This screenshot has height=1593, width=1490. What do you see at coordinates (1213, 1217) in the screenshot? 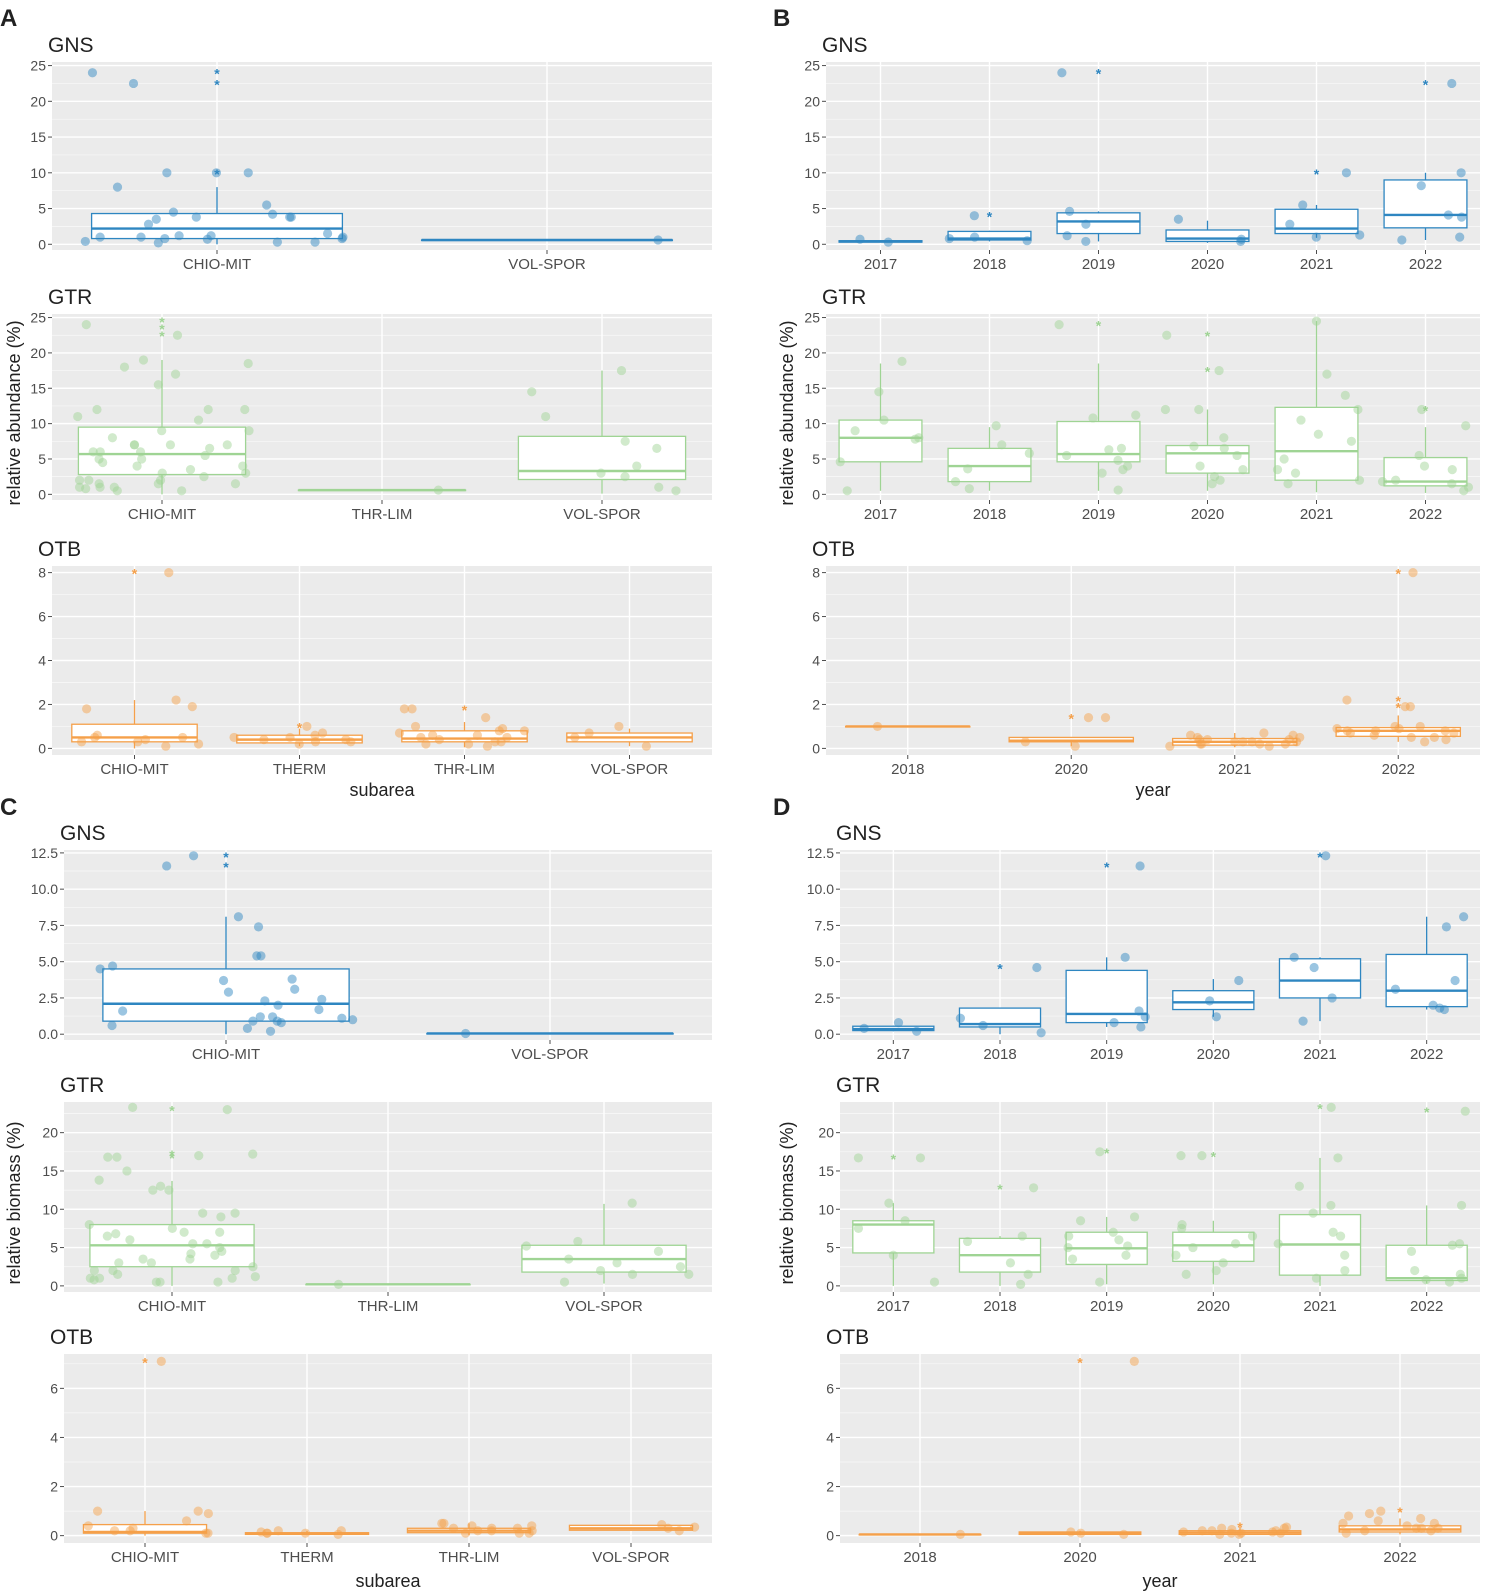
I see `box-2020: *` at bounding box center [1213, 1217].